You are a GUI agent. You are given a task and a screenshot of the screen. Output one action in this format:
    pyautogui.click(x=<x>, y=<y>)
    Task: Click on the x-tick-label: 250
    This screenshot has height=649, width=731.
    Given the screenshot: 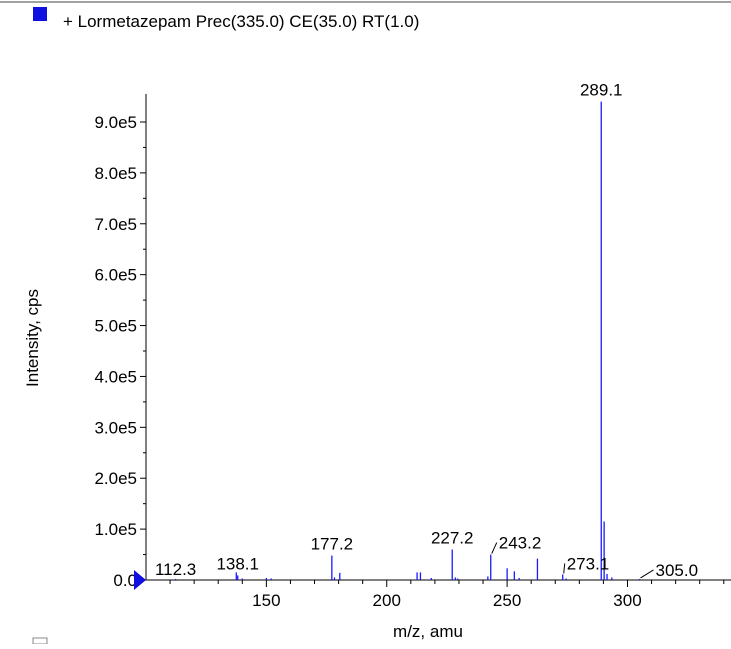 What is the action you would take?
    pyautogui.click(x=507, y=600)
    